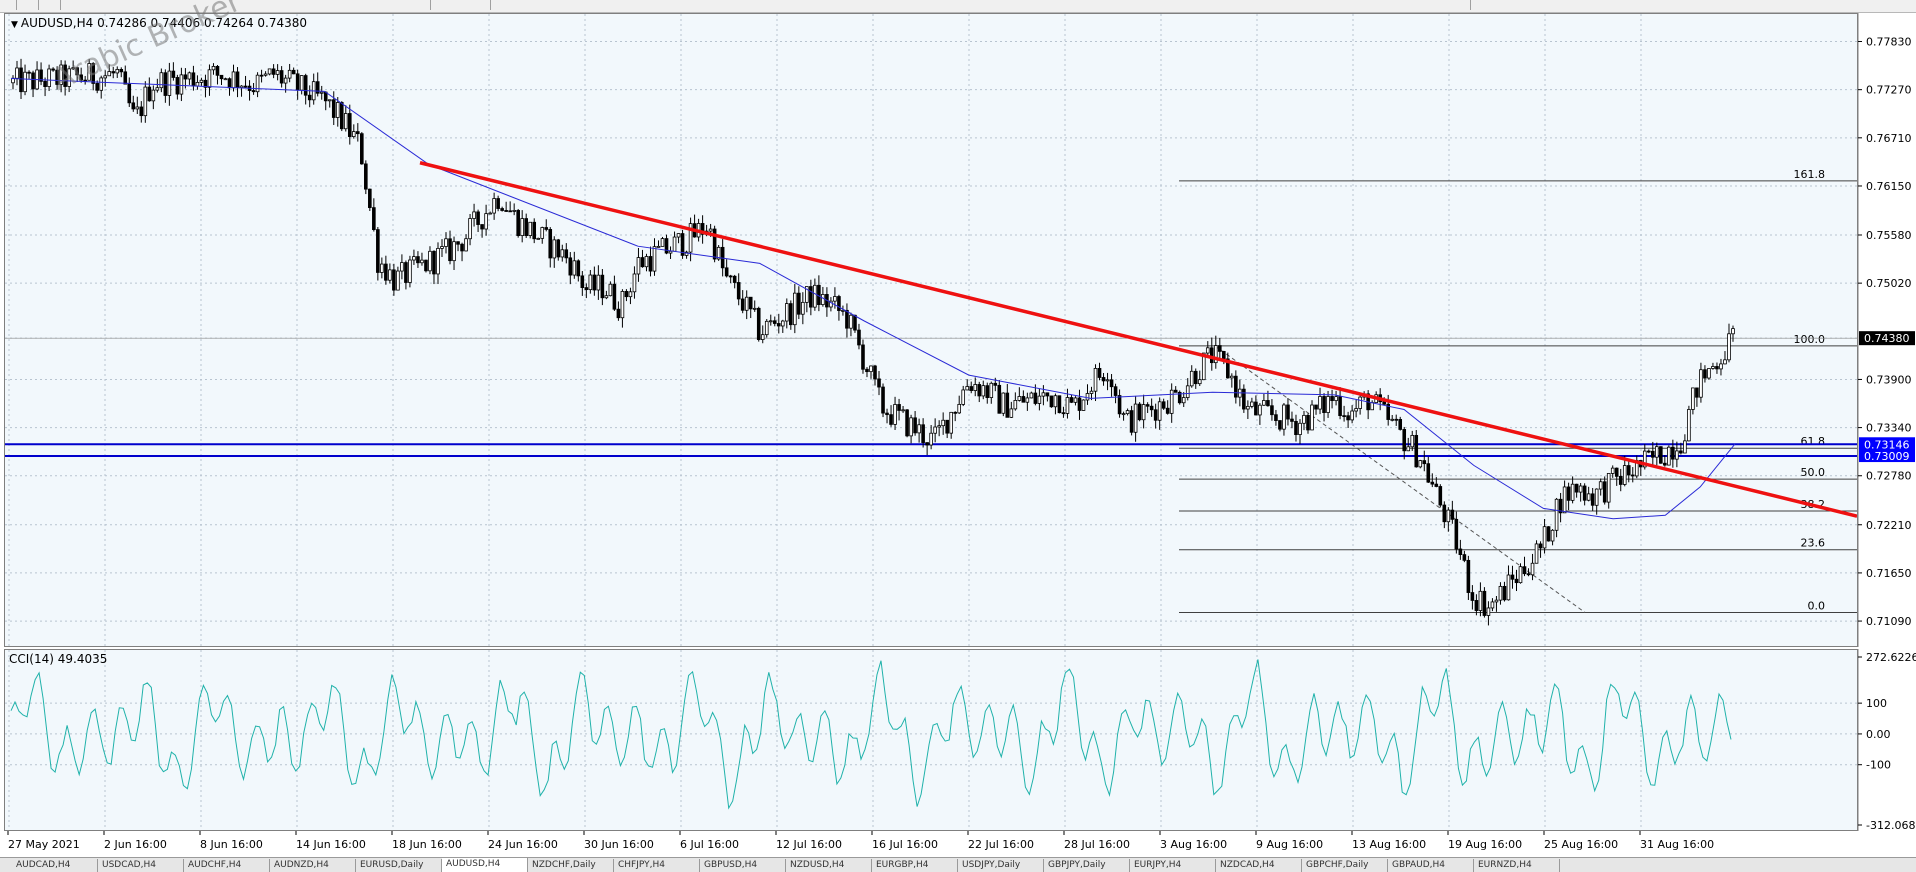  I want to click on cci-tick-label: 100, so click(1876, 703).